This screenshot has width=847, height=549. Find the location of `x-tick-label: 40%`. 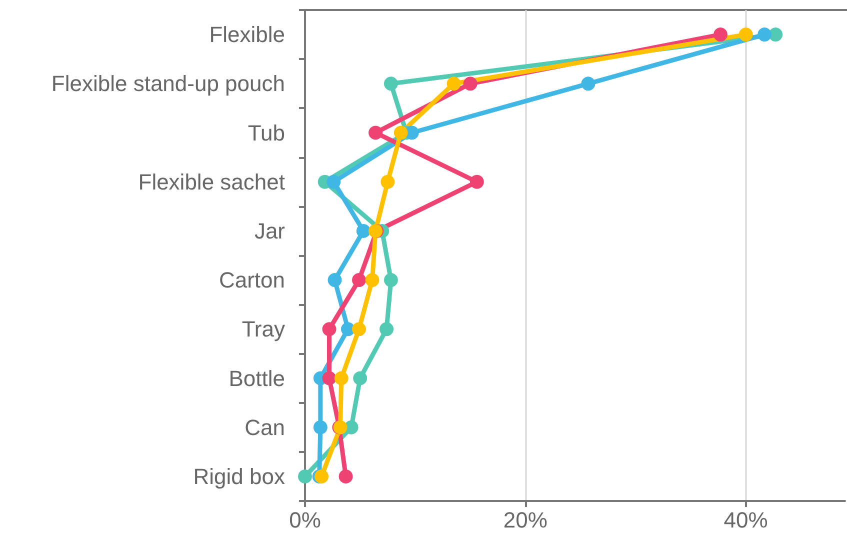

x-tick-label: 40% is located at coordinates (746, 520).